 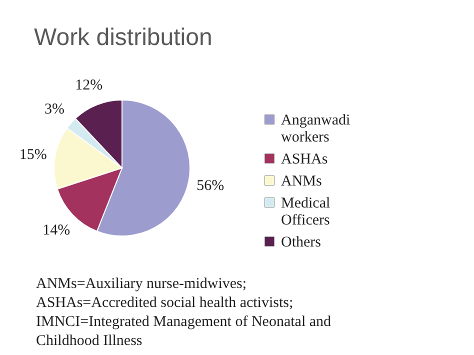 I want to click on text: ANMs=Auxiliary nurse-midwives; ASHAs=Accredited social health activists; IMNCI=Integrated Management of Neonatal and Childhood Illness, so click(x=184, y=312).